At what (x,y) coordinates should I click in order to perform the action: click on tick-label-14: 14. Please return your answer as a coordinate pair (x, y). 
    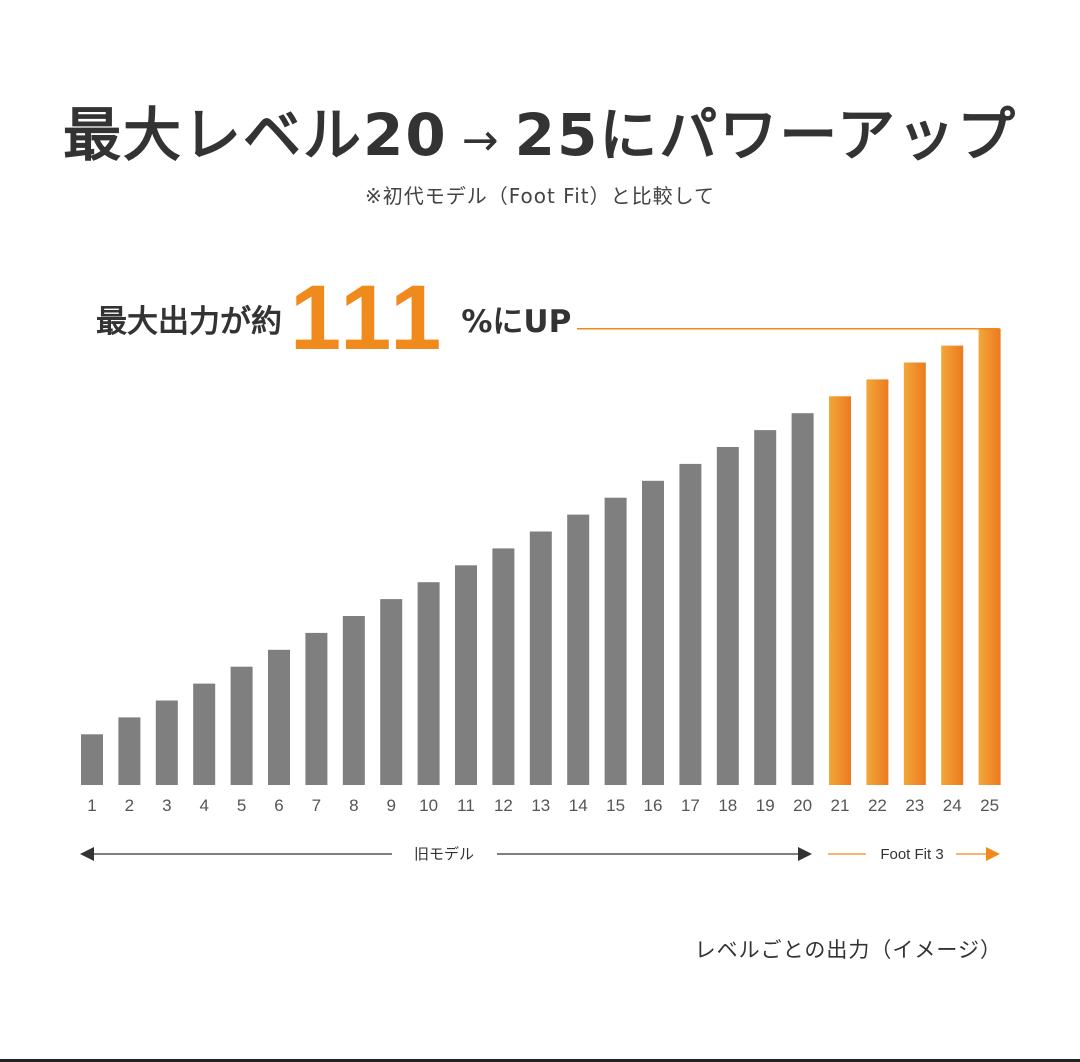
    Looking at the image, I should click on (578, 805).